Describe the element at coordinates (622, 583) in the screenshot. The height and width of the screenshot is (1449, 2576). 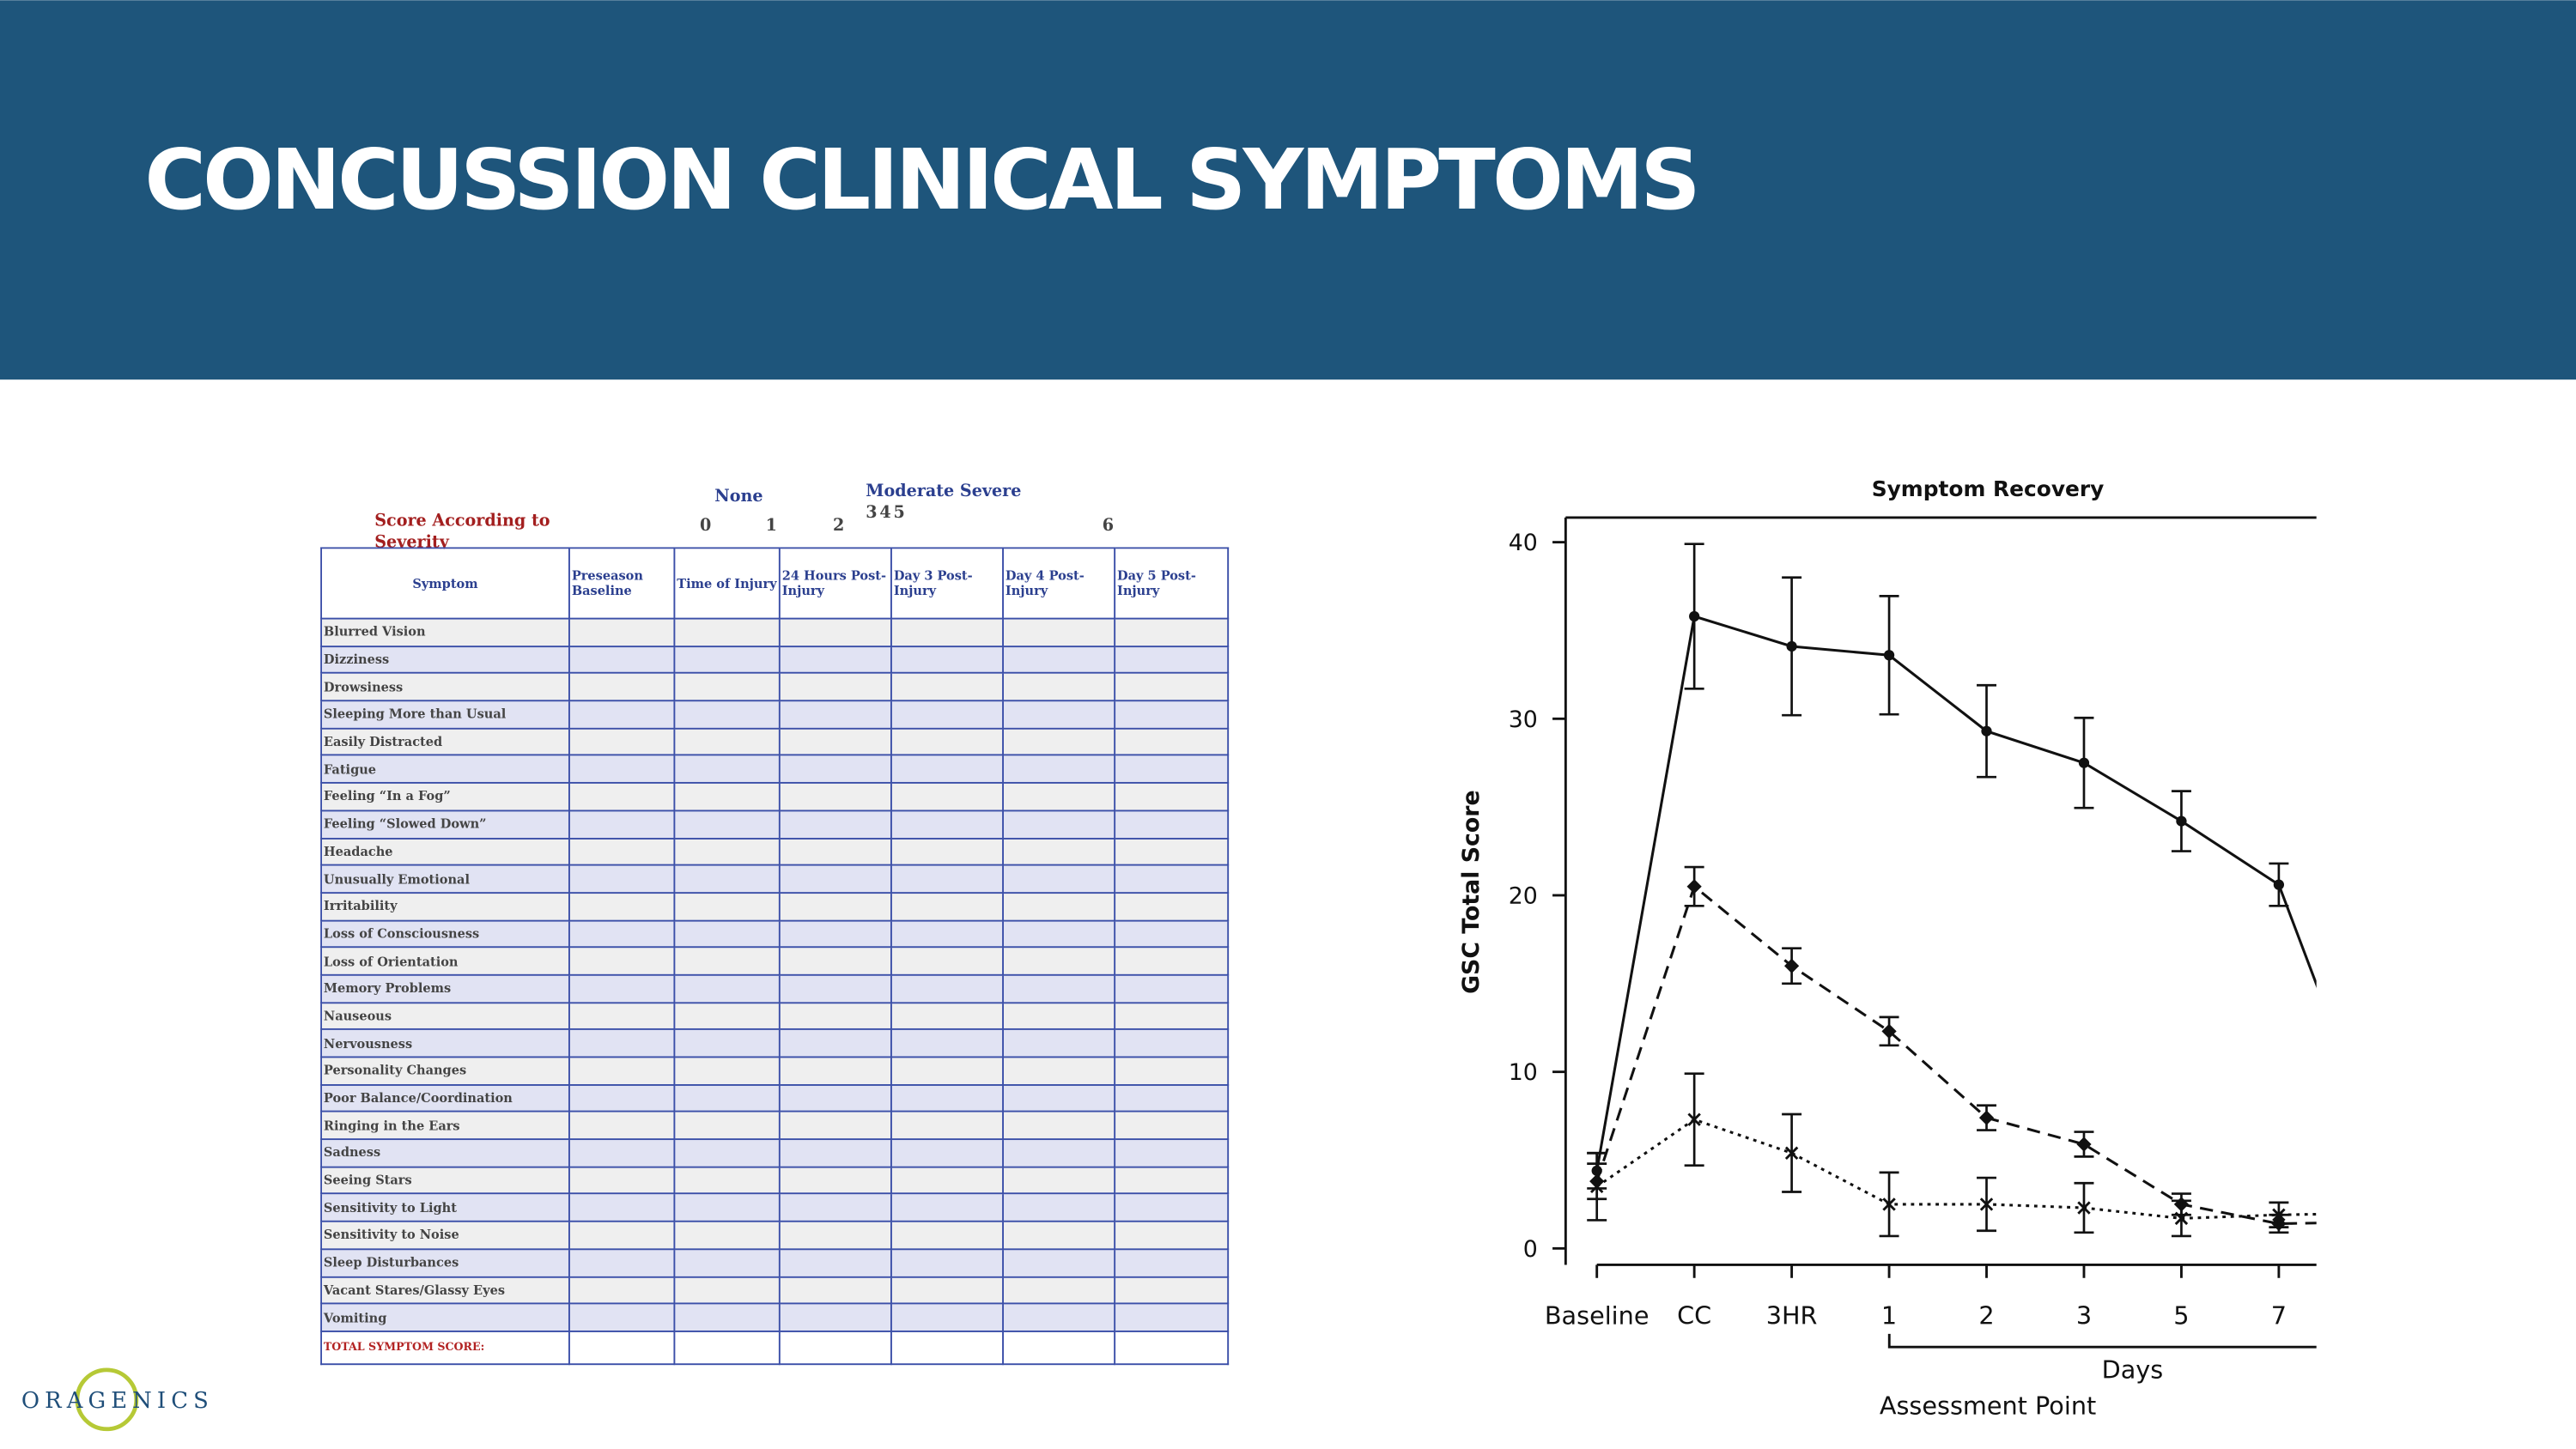
I see `column-header: Preseason Baseline` at that location.